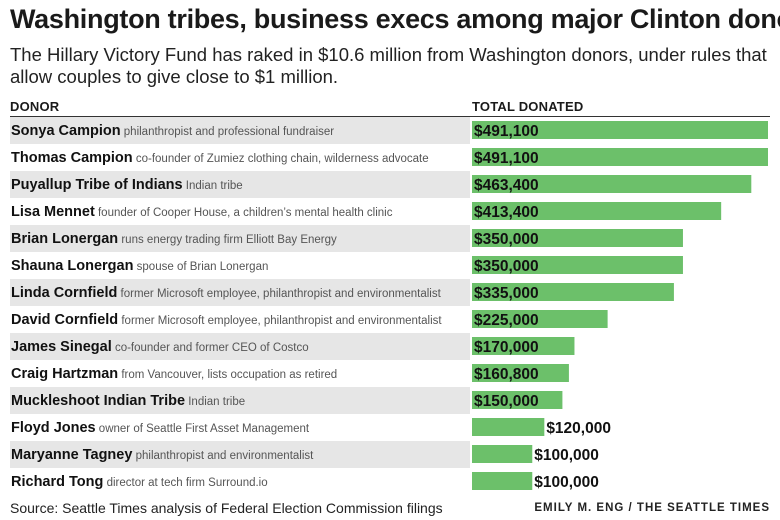  Describe the element at coordinates (72, 158) in the screenshot. I see `donor-name: Thomas Campion` at that location.